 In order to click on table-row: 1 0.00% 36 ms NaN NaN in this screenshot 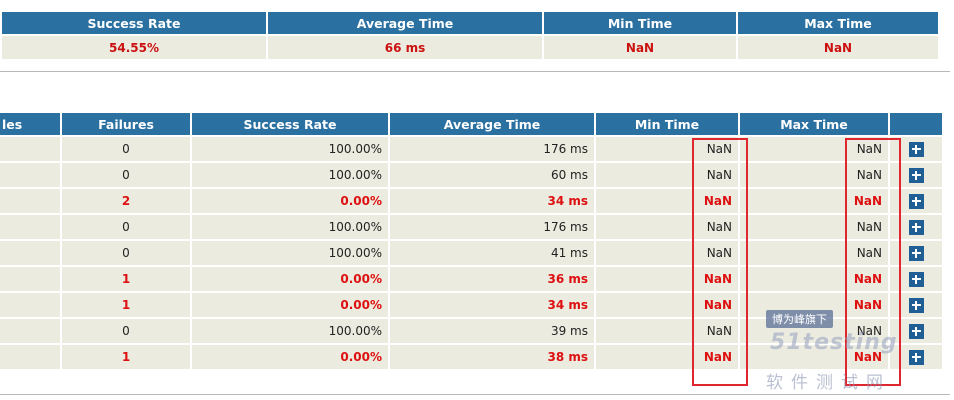, I will do `click(471, 279)`.